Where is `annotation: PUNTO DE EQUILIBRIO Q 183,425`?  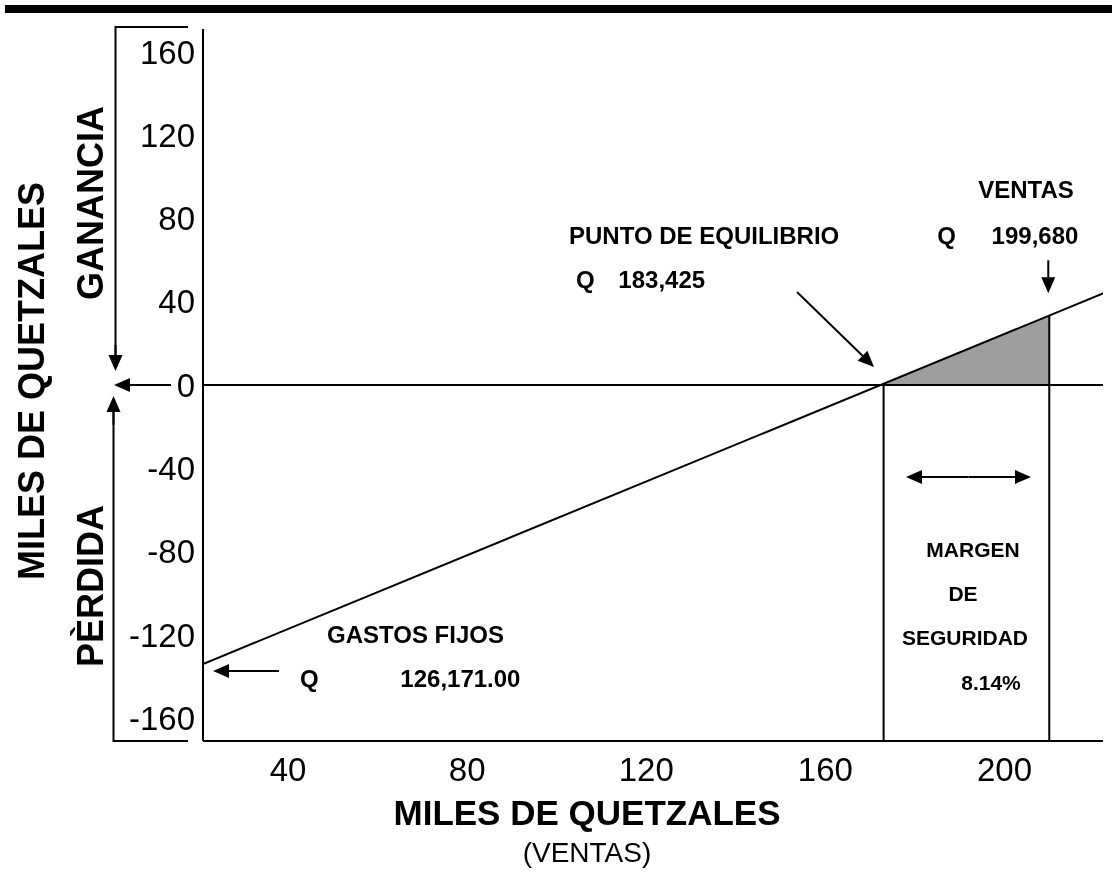 annotation: PUNTO DE EQUILIBRIO Q 183,425 is located at coordinates (704, 257).